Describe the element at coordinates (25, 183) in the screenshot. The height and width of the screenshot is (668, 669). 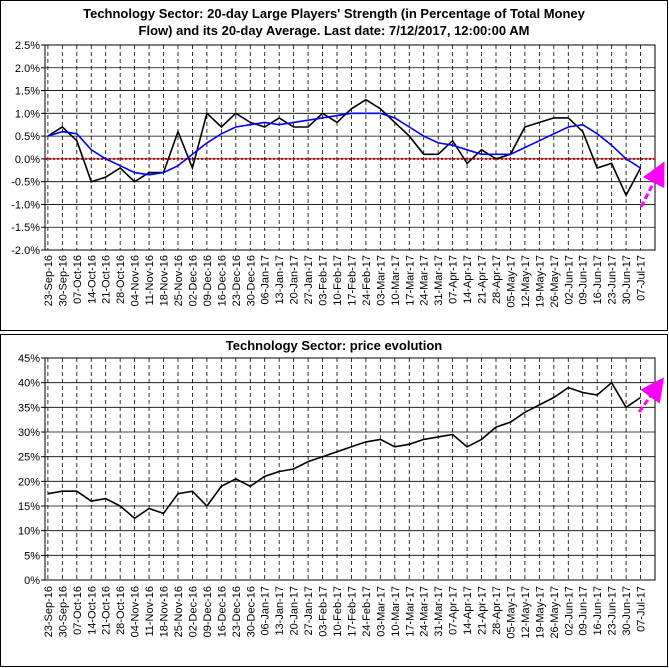
I see `y-tick-label: -0.5%` at that location.